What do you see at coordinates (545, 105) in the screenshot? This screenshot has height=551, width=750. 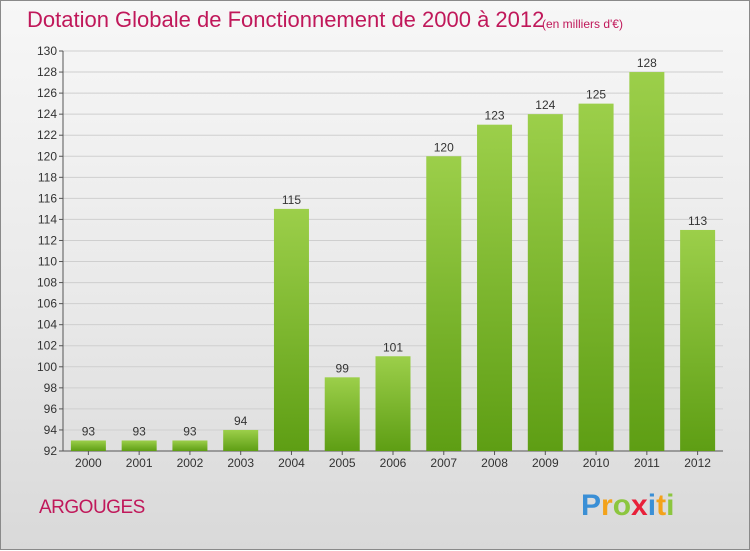 I see `bar-value-label: 124` at bounding box center [545, 105].